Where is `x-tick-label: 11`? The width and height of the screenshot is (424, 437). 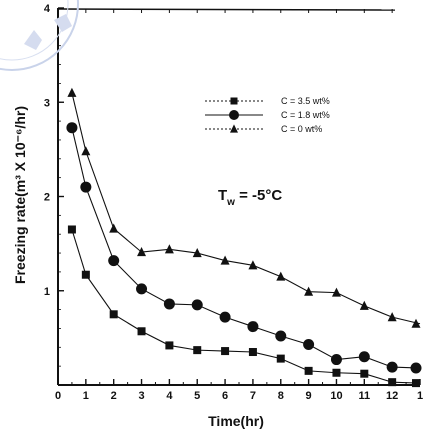
x-tick-label: 11 is located at coordinates (364, 396).